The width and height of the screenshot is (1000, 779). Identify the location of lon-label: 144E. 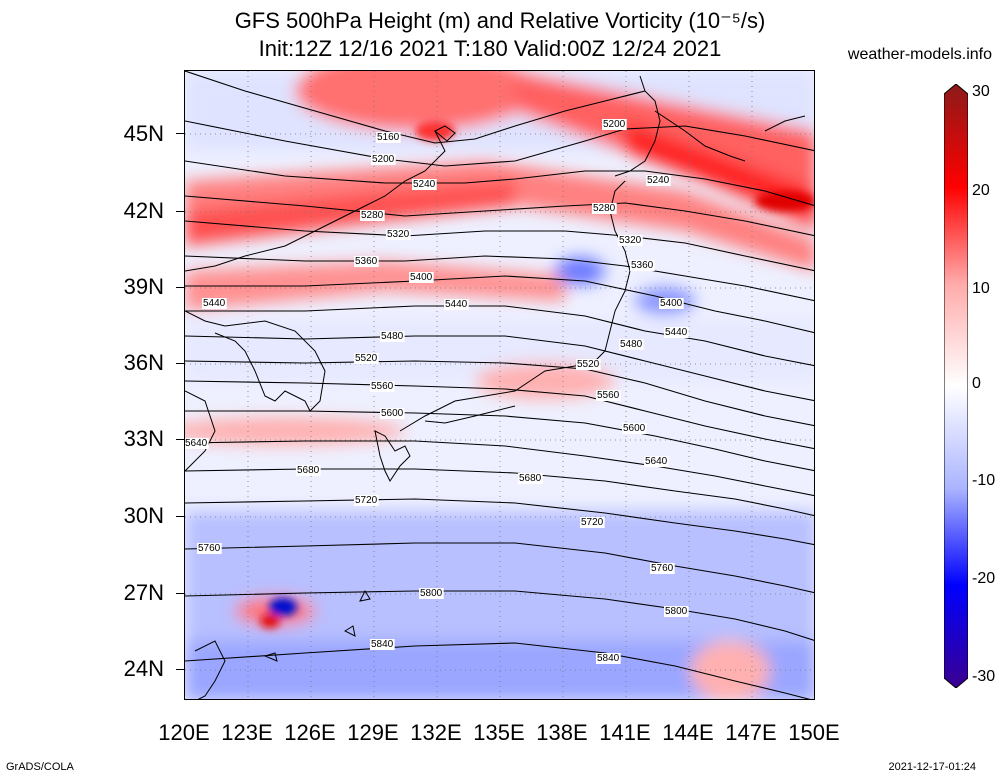
(688, 732).